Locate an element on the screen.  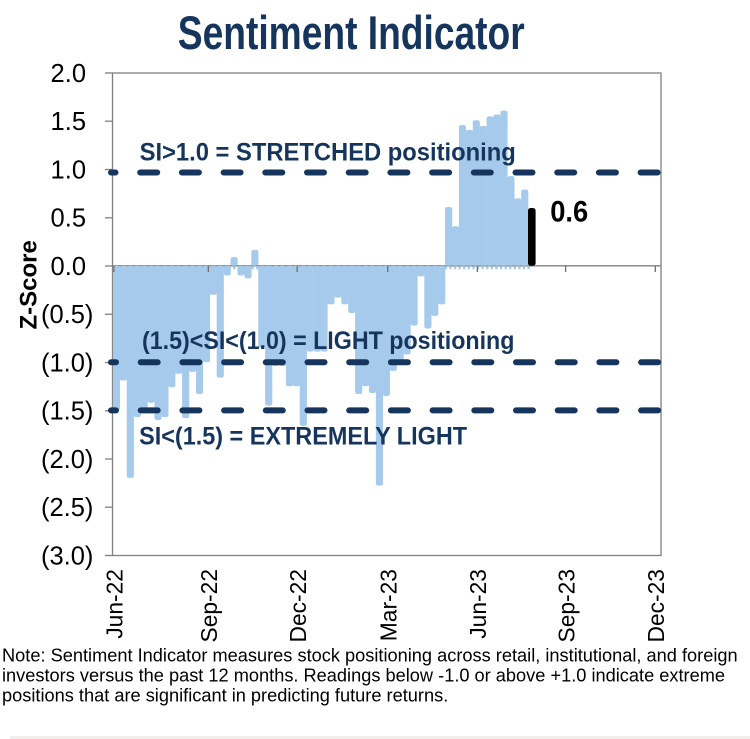
svg-text: (2.0) is located at coordinates (67, 460).